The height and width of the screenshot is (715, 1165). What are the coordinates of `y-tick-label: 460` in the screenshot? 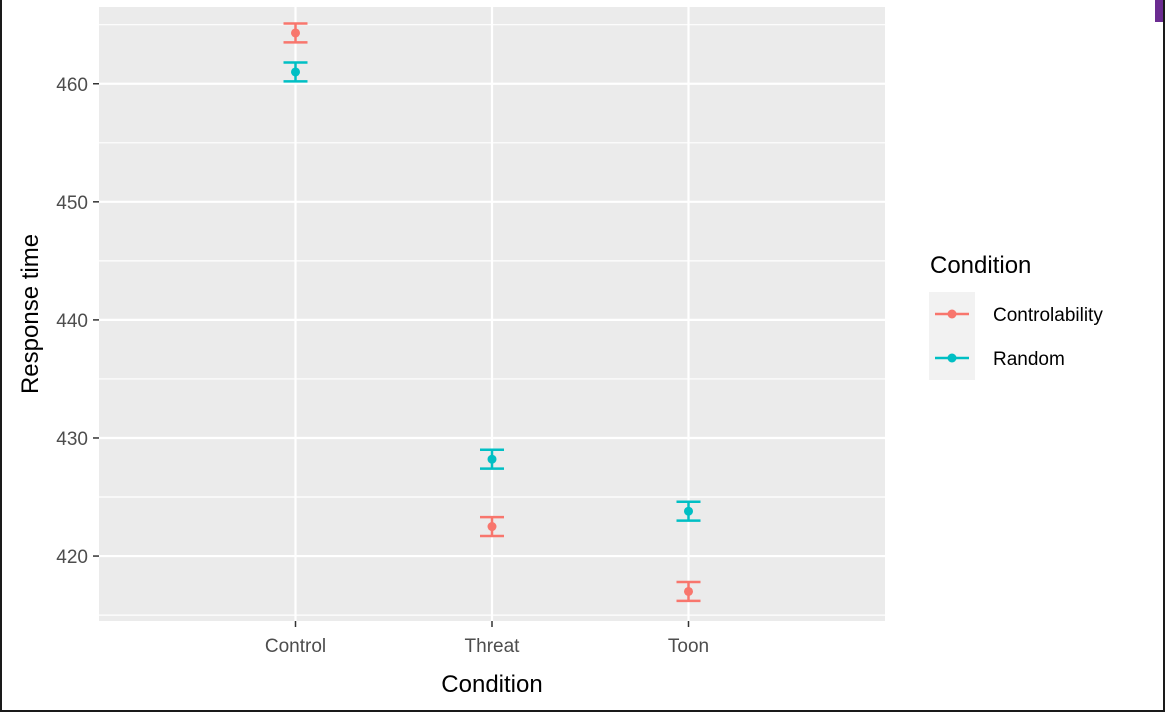 It's located at (72, 85).